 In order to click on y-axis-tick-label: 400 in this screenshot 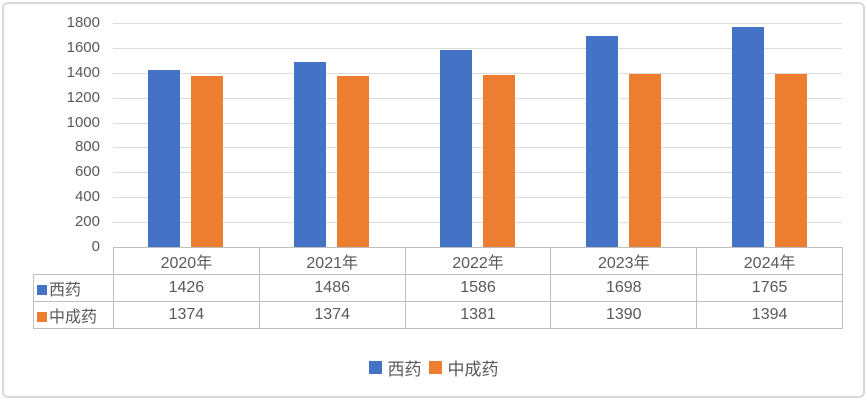, I will do `click(87, 197)`.